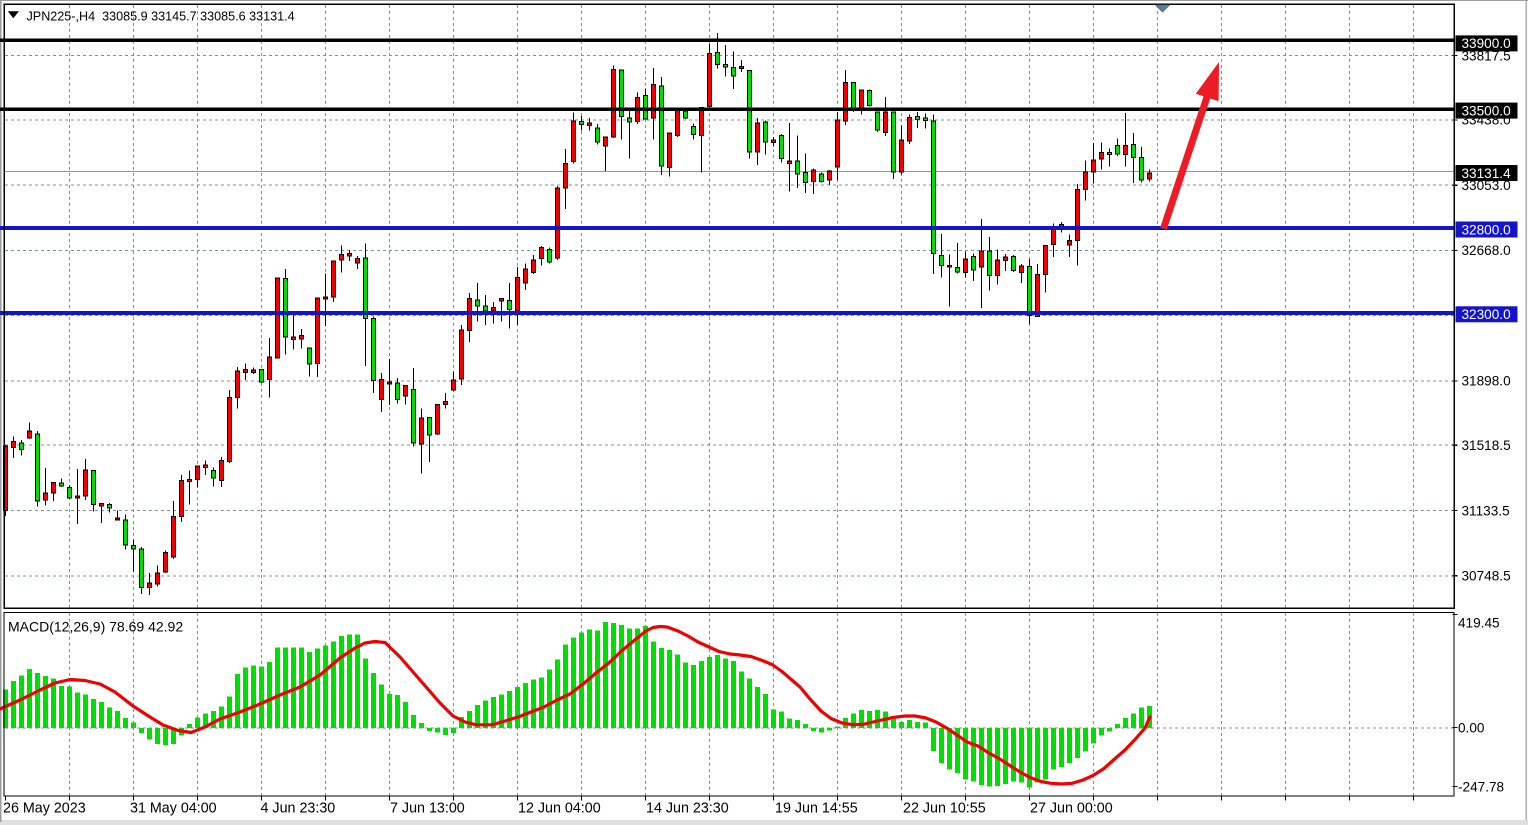 This screenshot has height=825, width=1528. Describe the element at coordinates (1487, 173) in the screenshot. I see `svg-text: 33131.4` at that location.